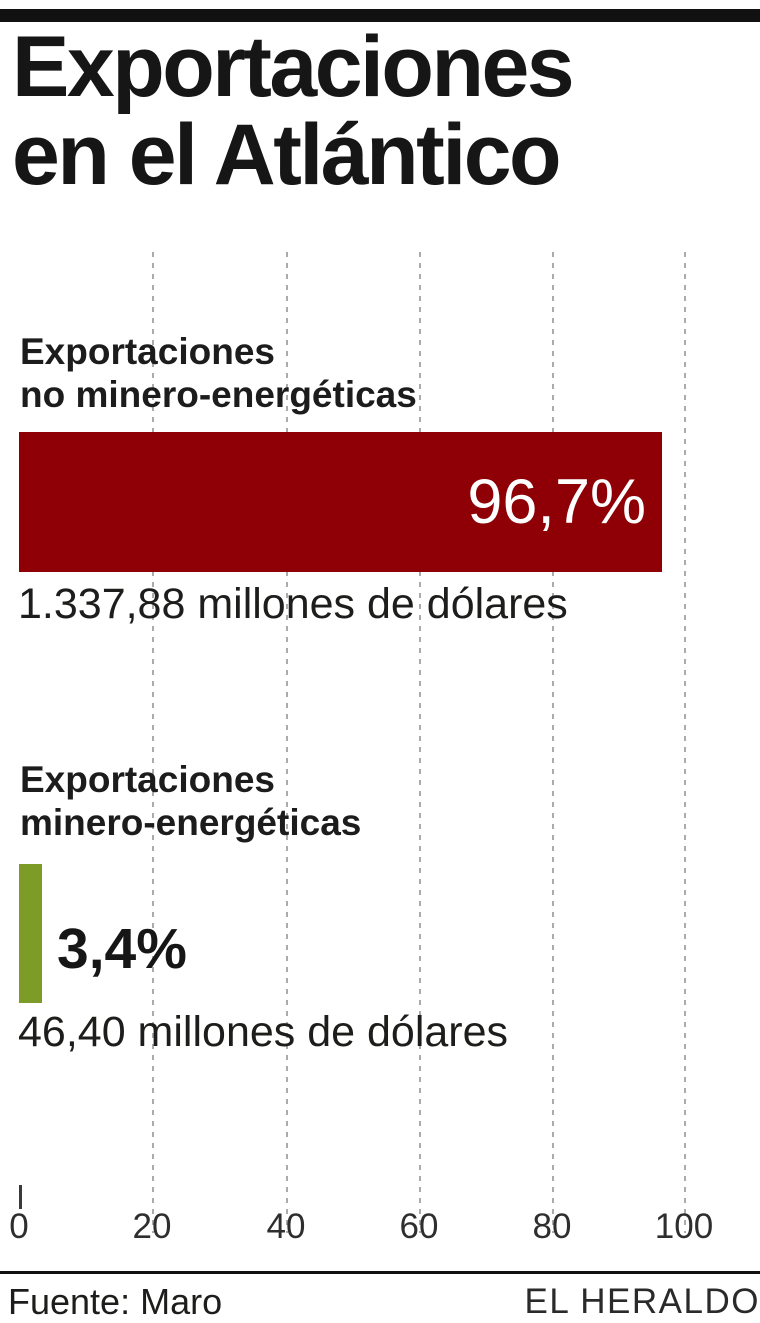 The height and width of the screenshot is (1323, 760). I want to click on axis-tick-60: 60, so click(419, 1226).